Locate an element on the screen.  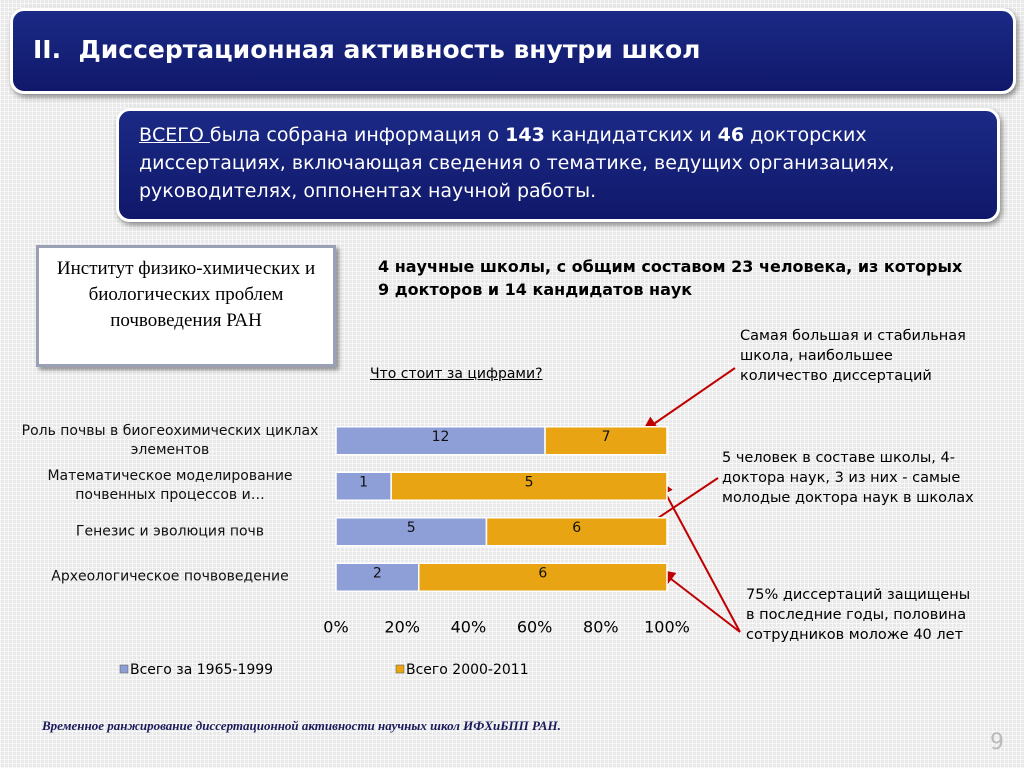
summary-number: 143 is located at coordinates (525, 135).